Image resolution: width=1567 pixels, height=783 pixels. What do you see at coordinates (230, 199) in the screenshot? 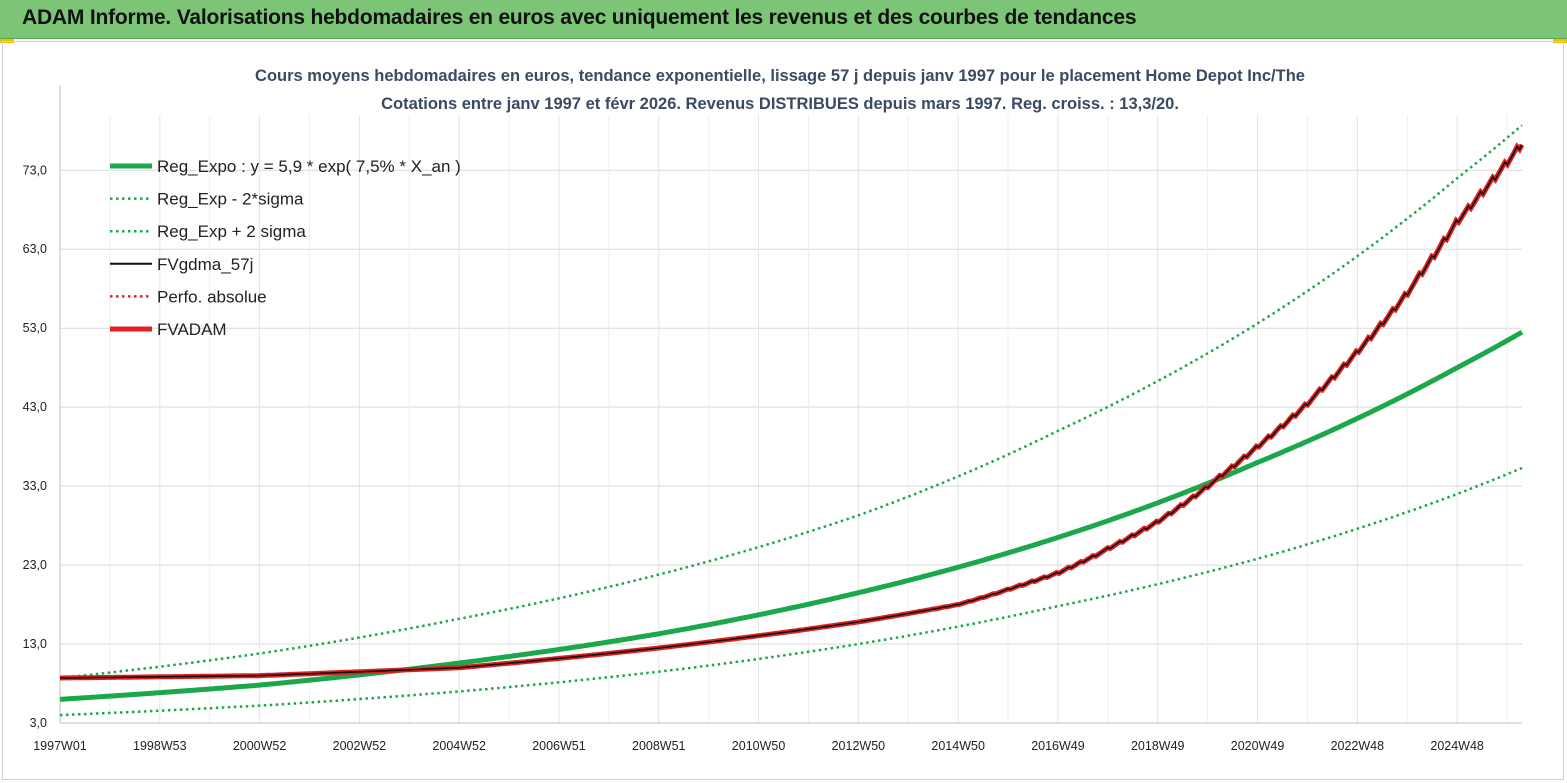
I see `legend-label: Reg_Exp - 2*sigma` at bounding box center [230, 199].